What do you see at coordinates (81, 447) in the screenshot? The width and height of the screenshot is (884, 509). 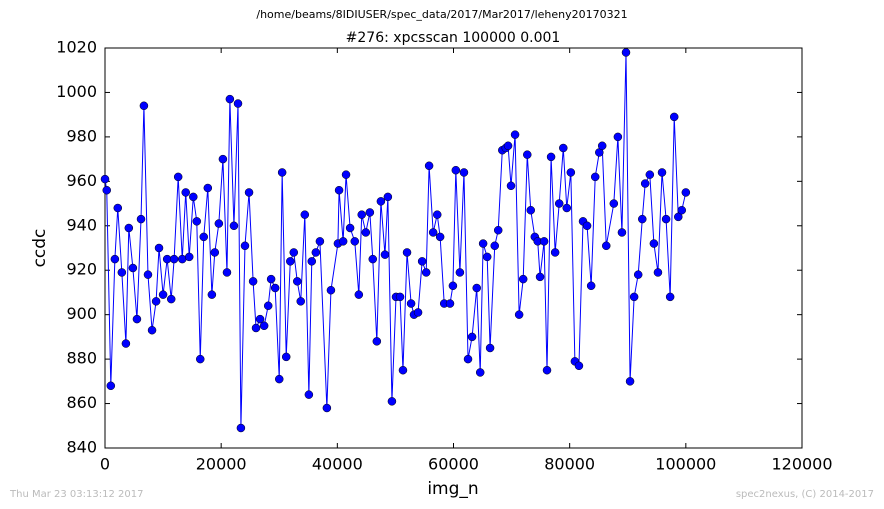 I see `y-tick-label: 840` at bounding box center [81, 447].